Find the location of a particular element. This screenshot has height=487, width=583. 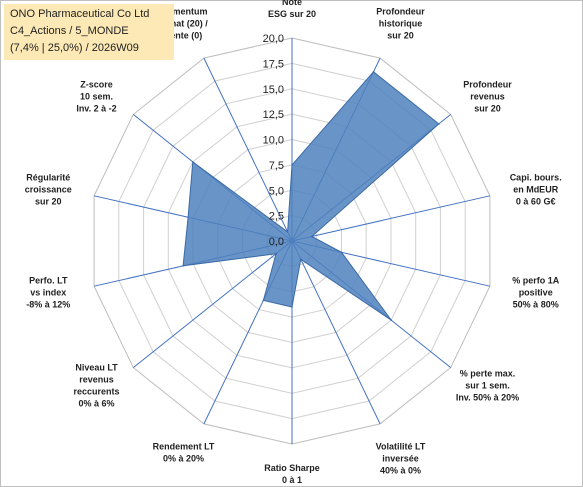

axis-label-line: inversée is located at coordinates (400, 458).